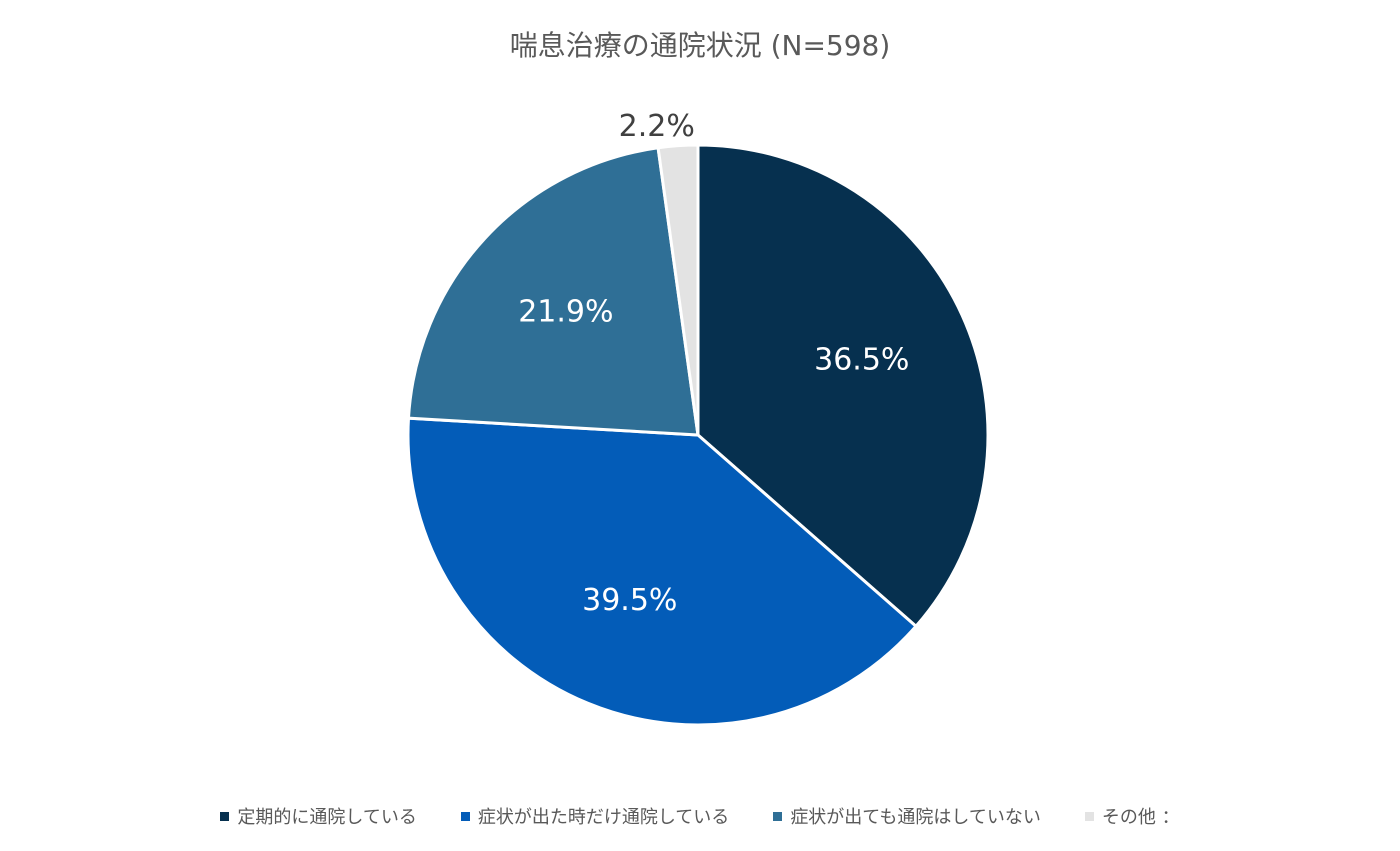 This screenshot has height=851, width=1400. I want to click on data-label: 39.5%, so click(629, 600).